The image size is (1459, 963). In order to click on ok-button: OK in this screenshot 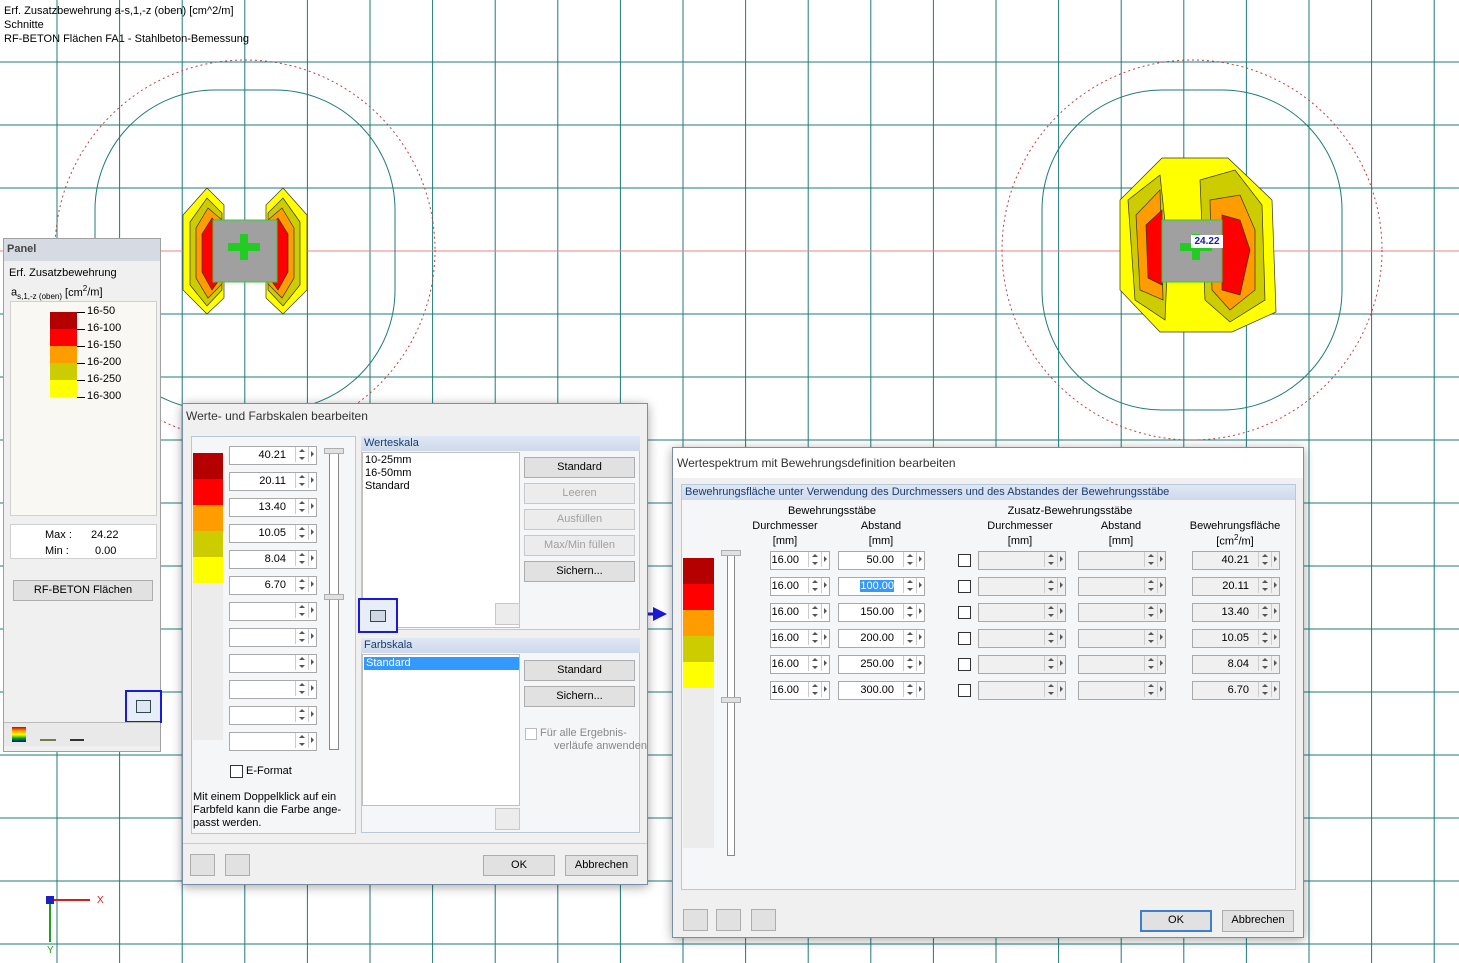, I will do `click(519, 865)`.